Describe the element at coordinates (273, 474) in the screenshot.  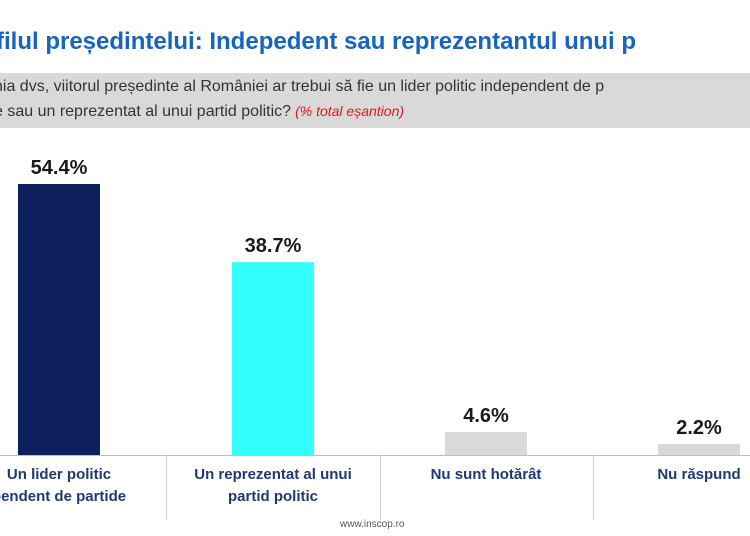
I see `category-label-2-line-1: Un reprezentat al unui` at that location.